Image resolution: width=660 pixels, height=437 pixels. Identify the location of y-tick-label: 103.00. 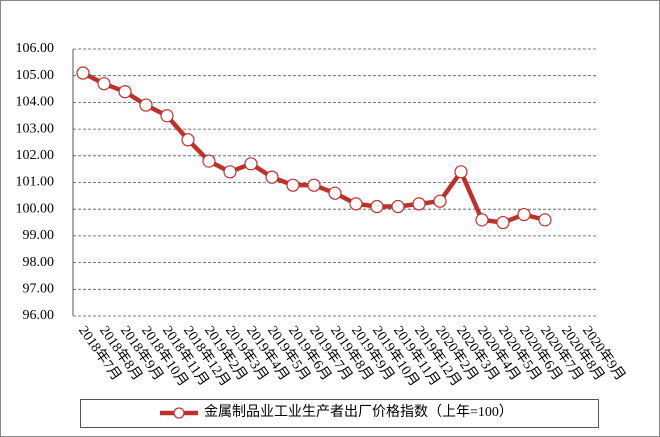
(35, 128).